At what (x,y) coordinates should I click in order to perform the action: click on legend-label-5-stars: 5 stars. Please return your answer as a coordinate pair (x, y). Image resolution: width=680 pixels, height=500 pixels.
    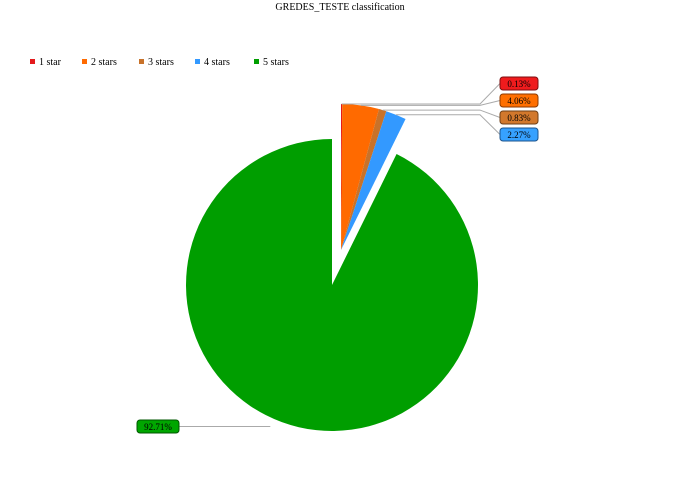
    Looking at the image, I should click on (276, 62).